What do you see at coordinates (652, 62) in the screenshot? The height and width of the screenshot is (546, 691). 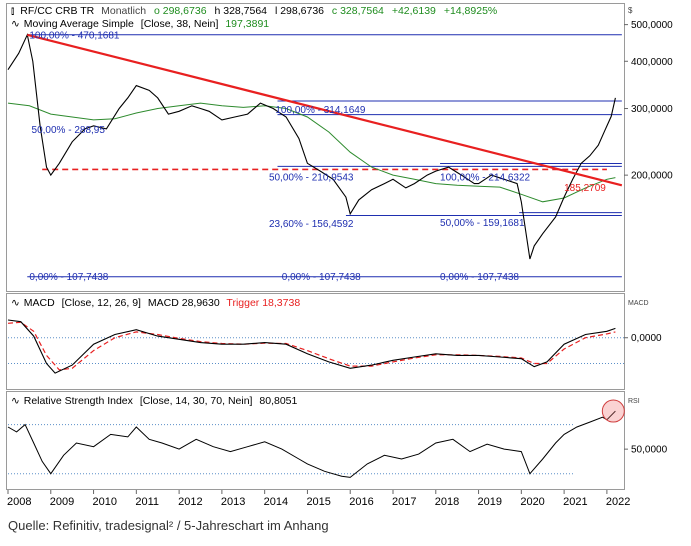 I see `price-y-tick-label: 400,0000` at bounding box center [652, 62].